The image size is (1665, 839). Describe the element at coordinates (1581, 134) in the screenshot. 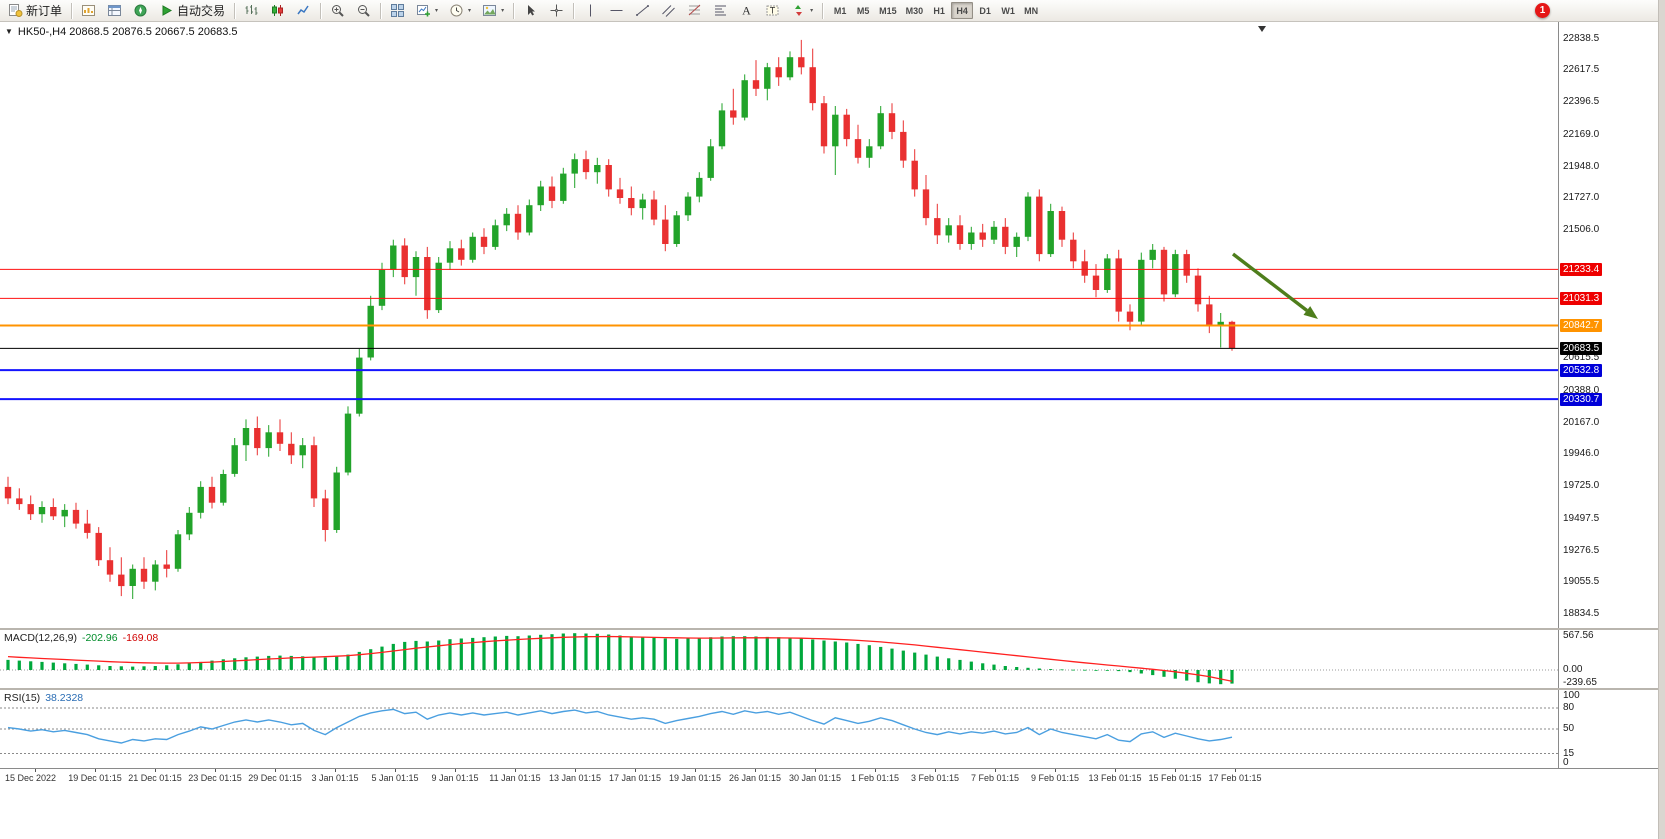

I see `axis-label: 22169.0` at that location.